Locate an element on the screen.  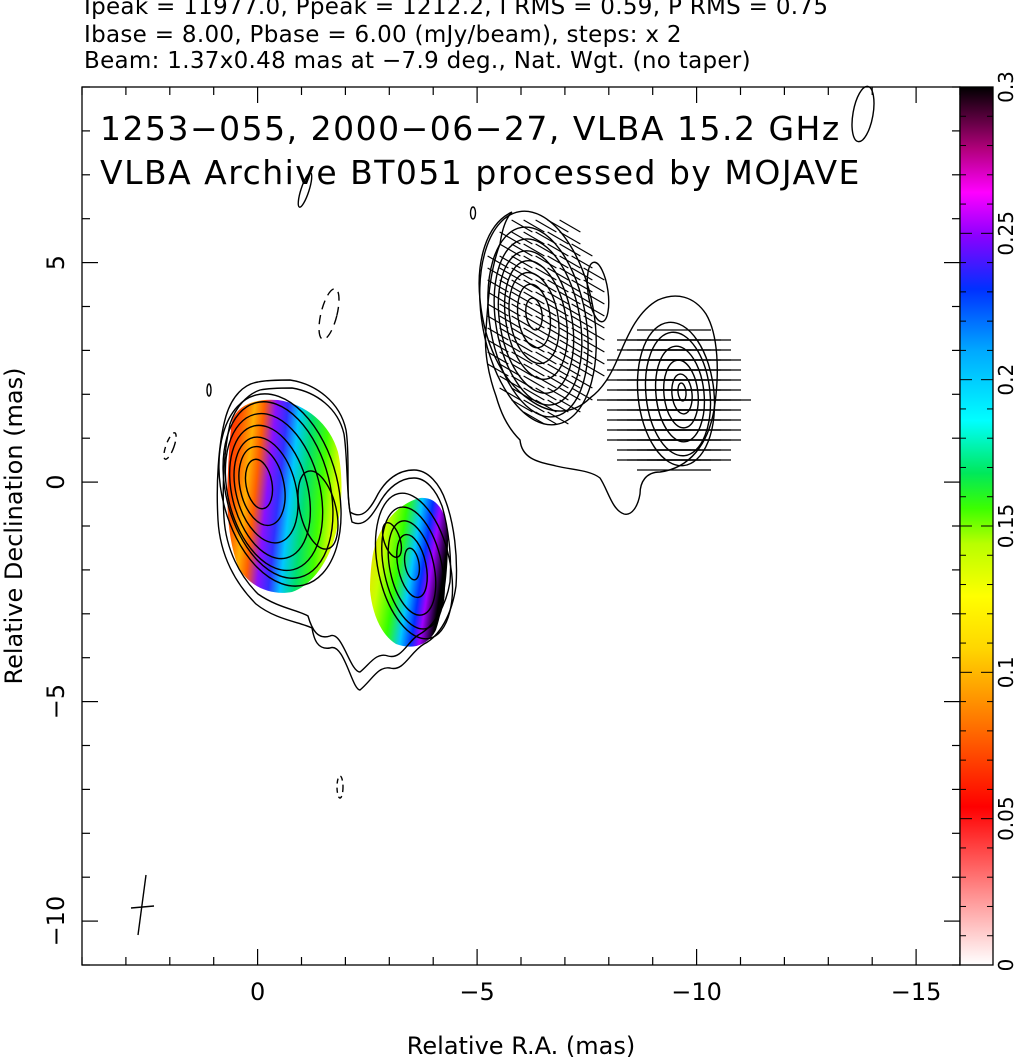
colorbar-tick-label: 0.1 is located at coordinates (1006, 672).